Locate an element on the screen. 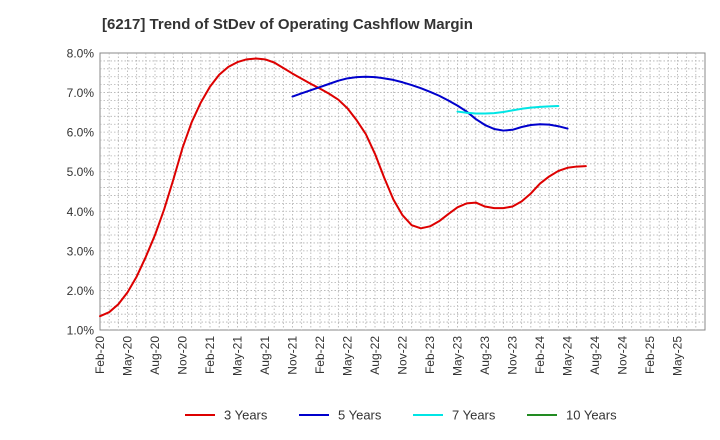  y-tick-label: 7.0% is located at coordinates (81, 93).